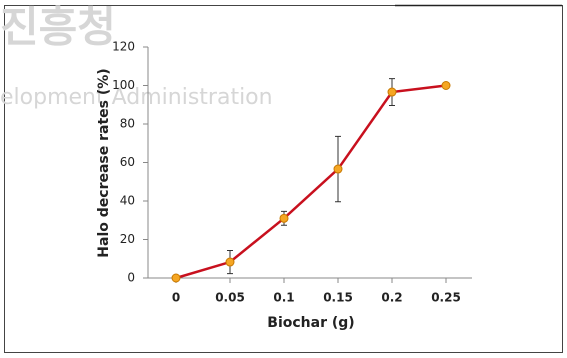  What do you see at coordinates (283, 298) in the screenshot?
I see `x-tick-label: 0.1` at bounding box center [283, 298].